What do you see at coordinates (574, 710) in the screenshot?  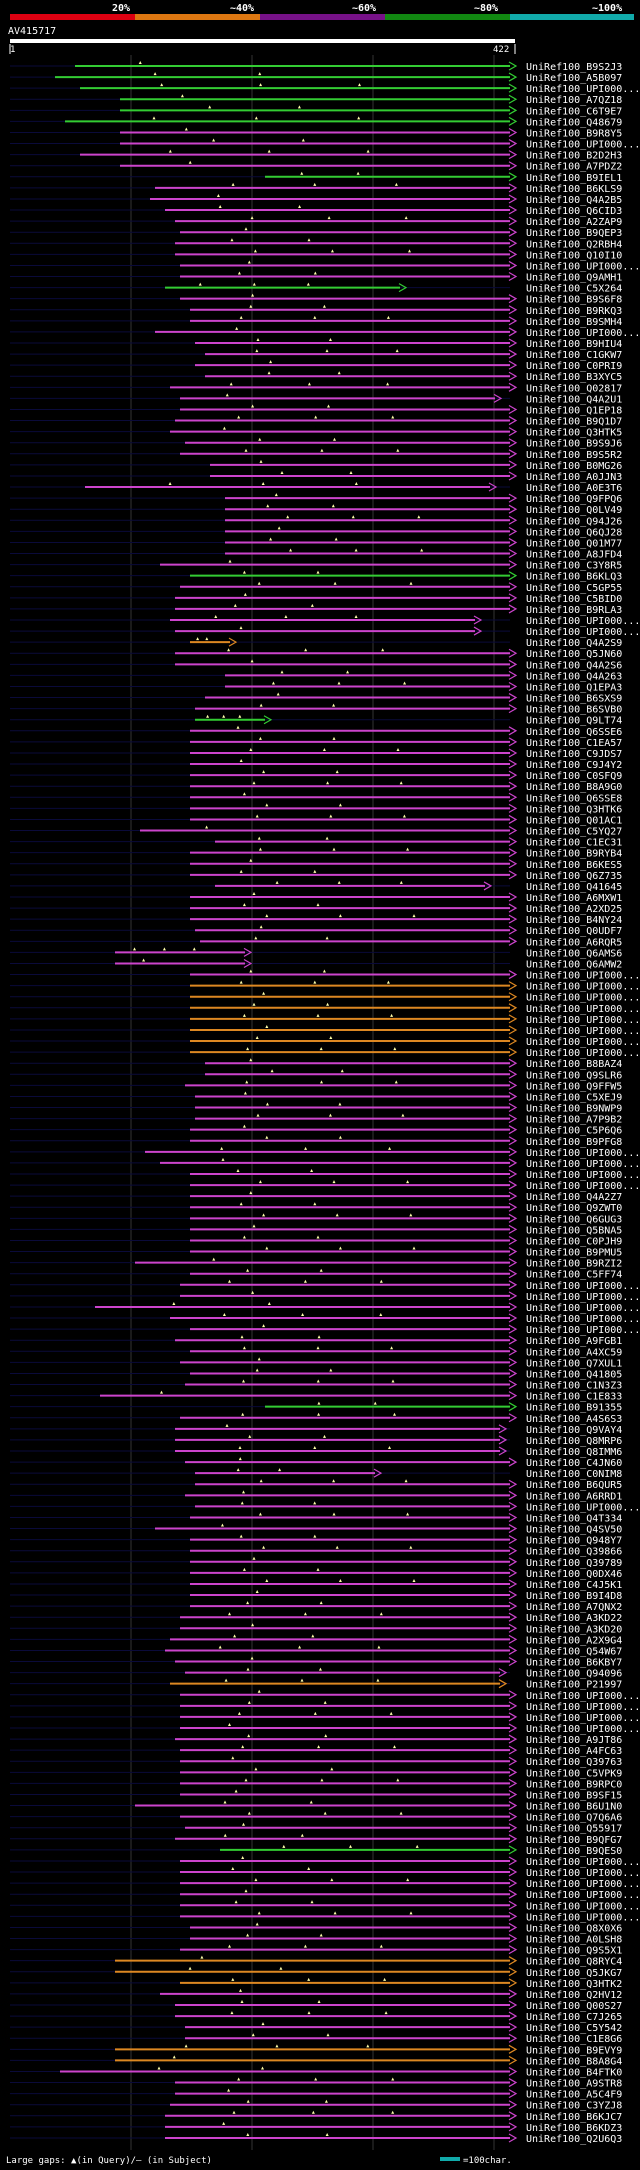 I see `hit-label: UniRef100_B6SVB0` at bounding box center [574, 710].